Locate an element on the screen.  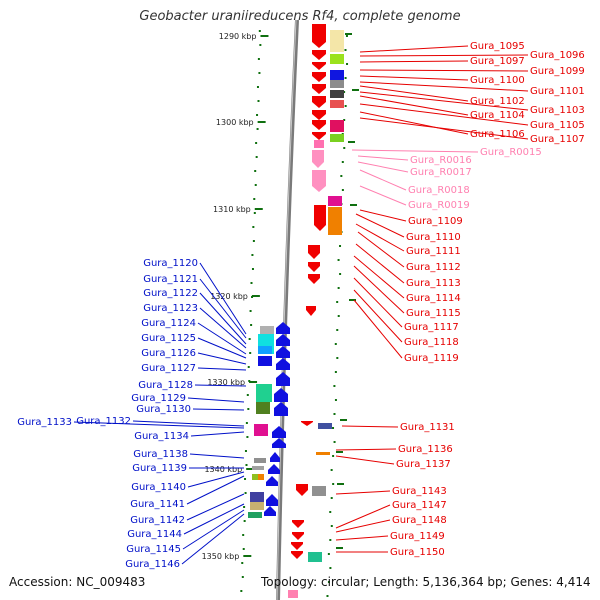
gene-label-right: Gura_1100 is located at coordinates (497, 80).